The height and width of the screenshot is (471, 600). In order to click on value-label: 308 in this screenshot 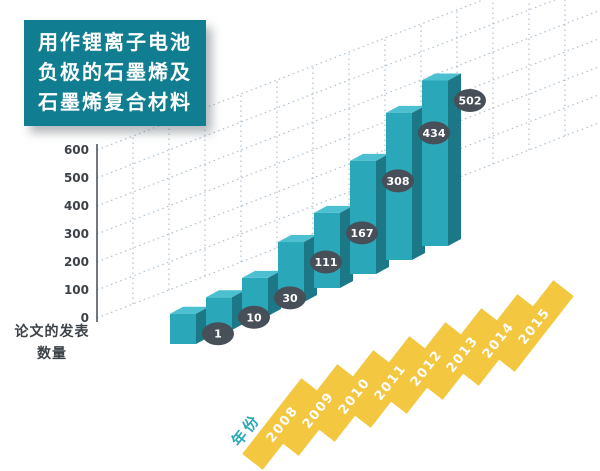, I will do `click(398, 181)`.